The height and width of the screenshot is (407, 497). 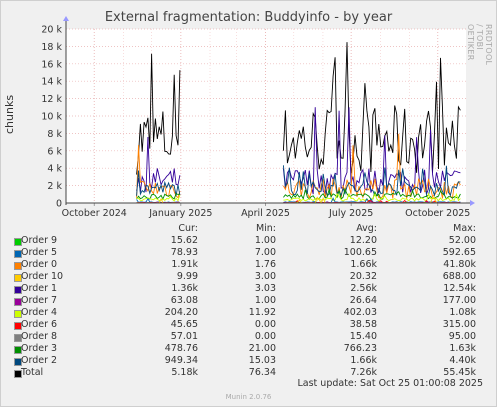 What do you see at coordinates (184, 336) in the screenshot?
I see `legend-cur-value: 57.01` at bounding box center [184, 336].